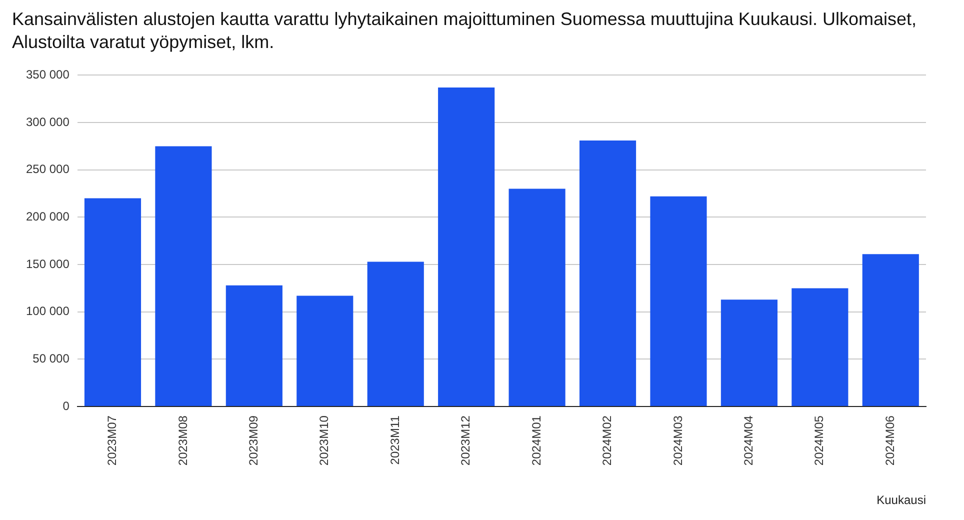  Describe the element at coordinates (48, 169) in the screenshot. I see `y-tick-label: 250 000` at that location.